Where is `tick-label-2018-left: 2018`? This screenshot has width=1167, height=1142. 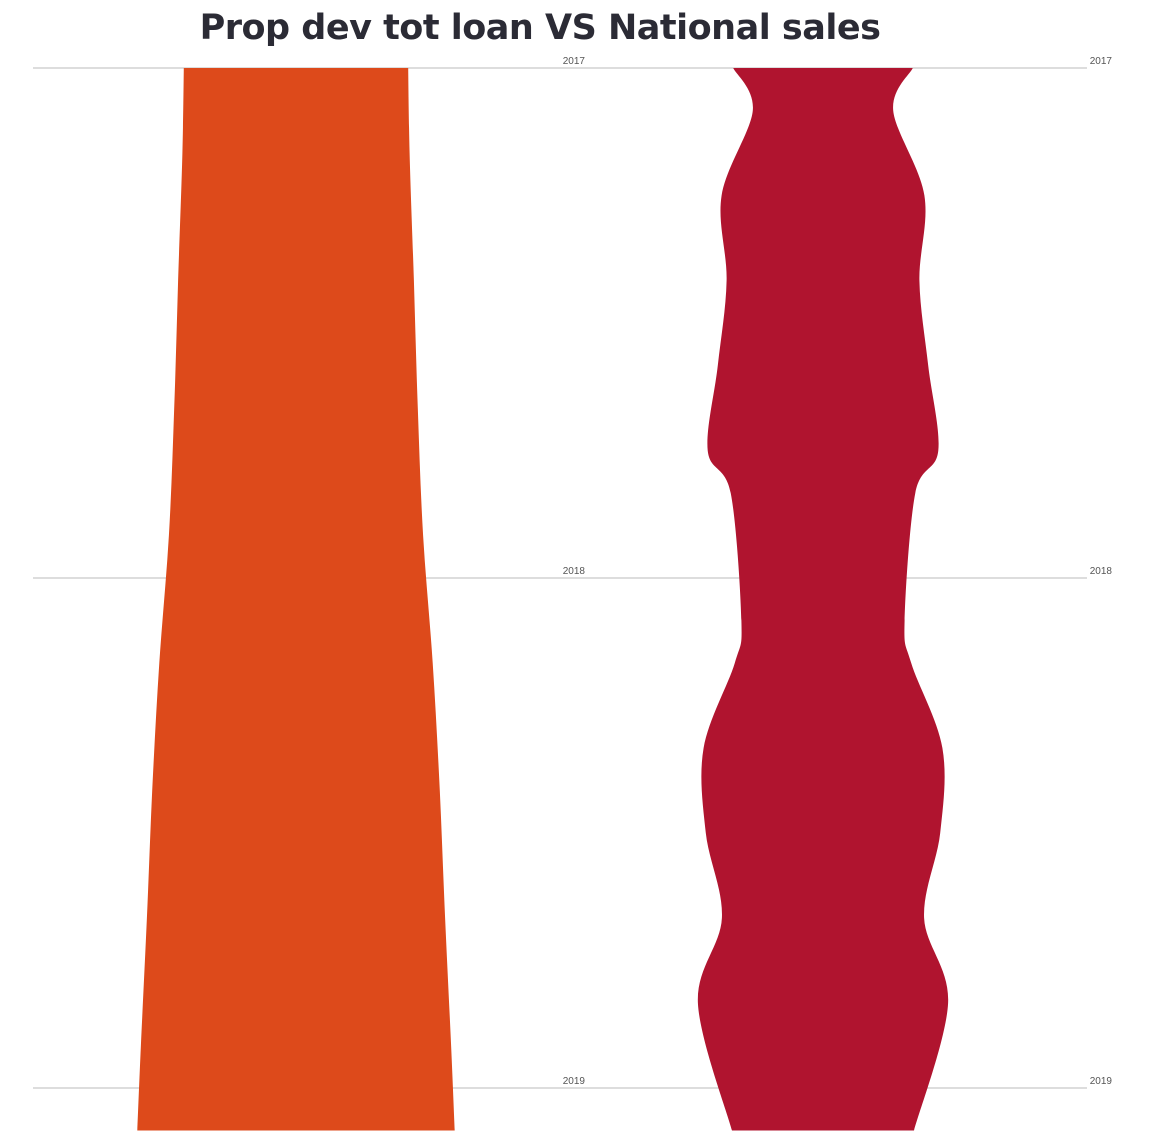 tick-label-2018-left: 2018 is located at coordinates (574, 571).